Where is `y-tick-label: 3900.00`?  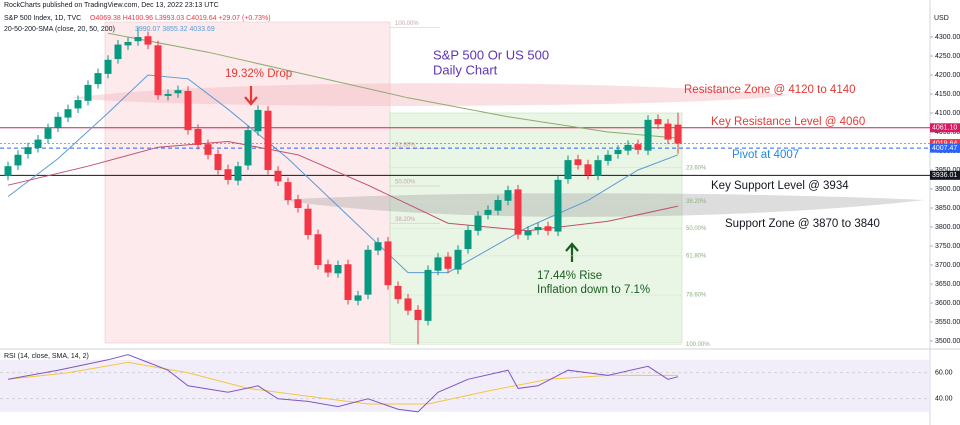
y-tick-label: 3900.00 is located at coordinates (947, 189).